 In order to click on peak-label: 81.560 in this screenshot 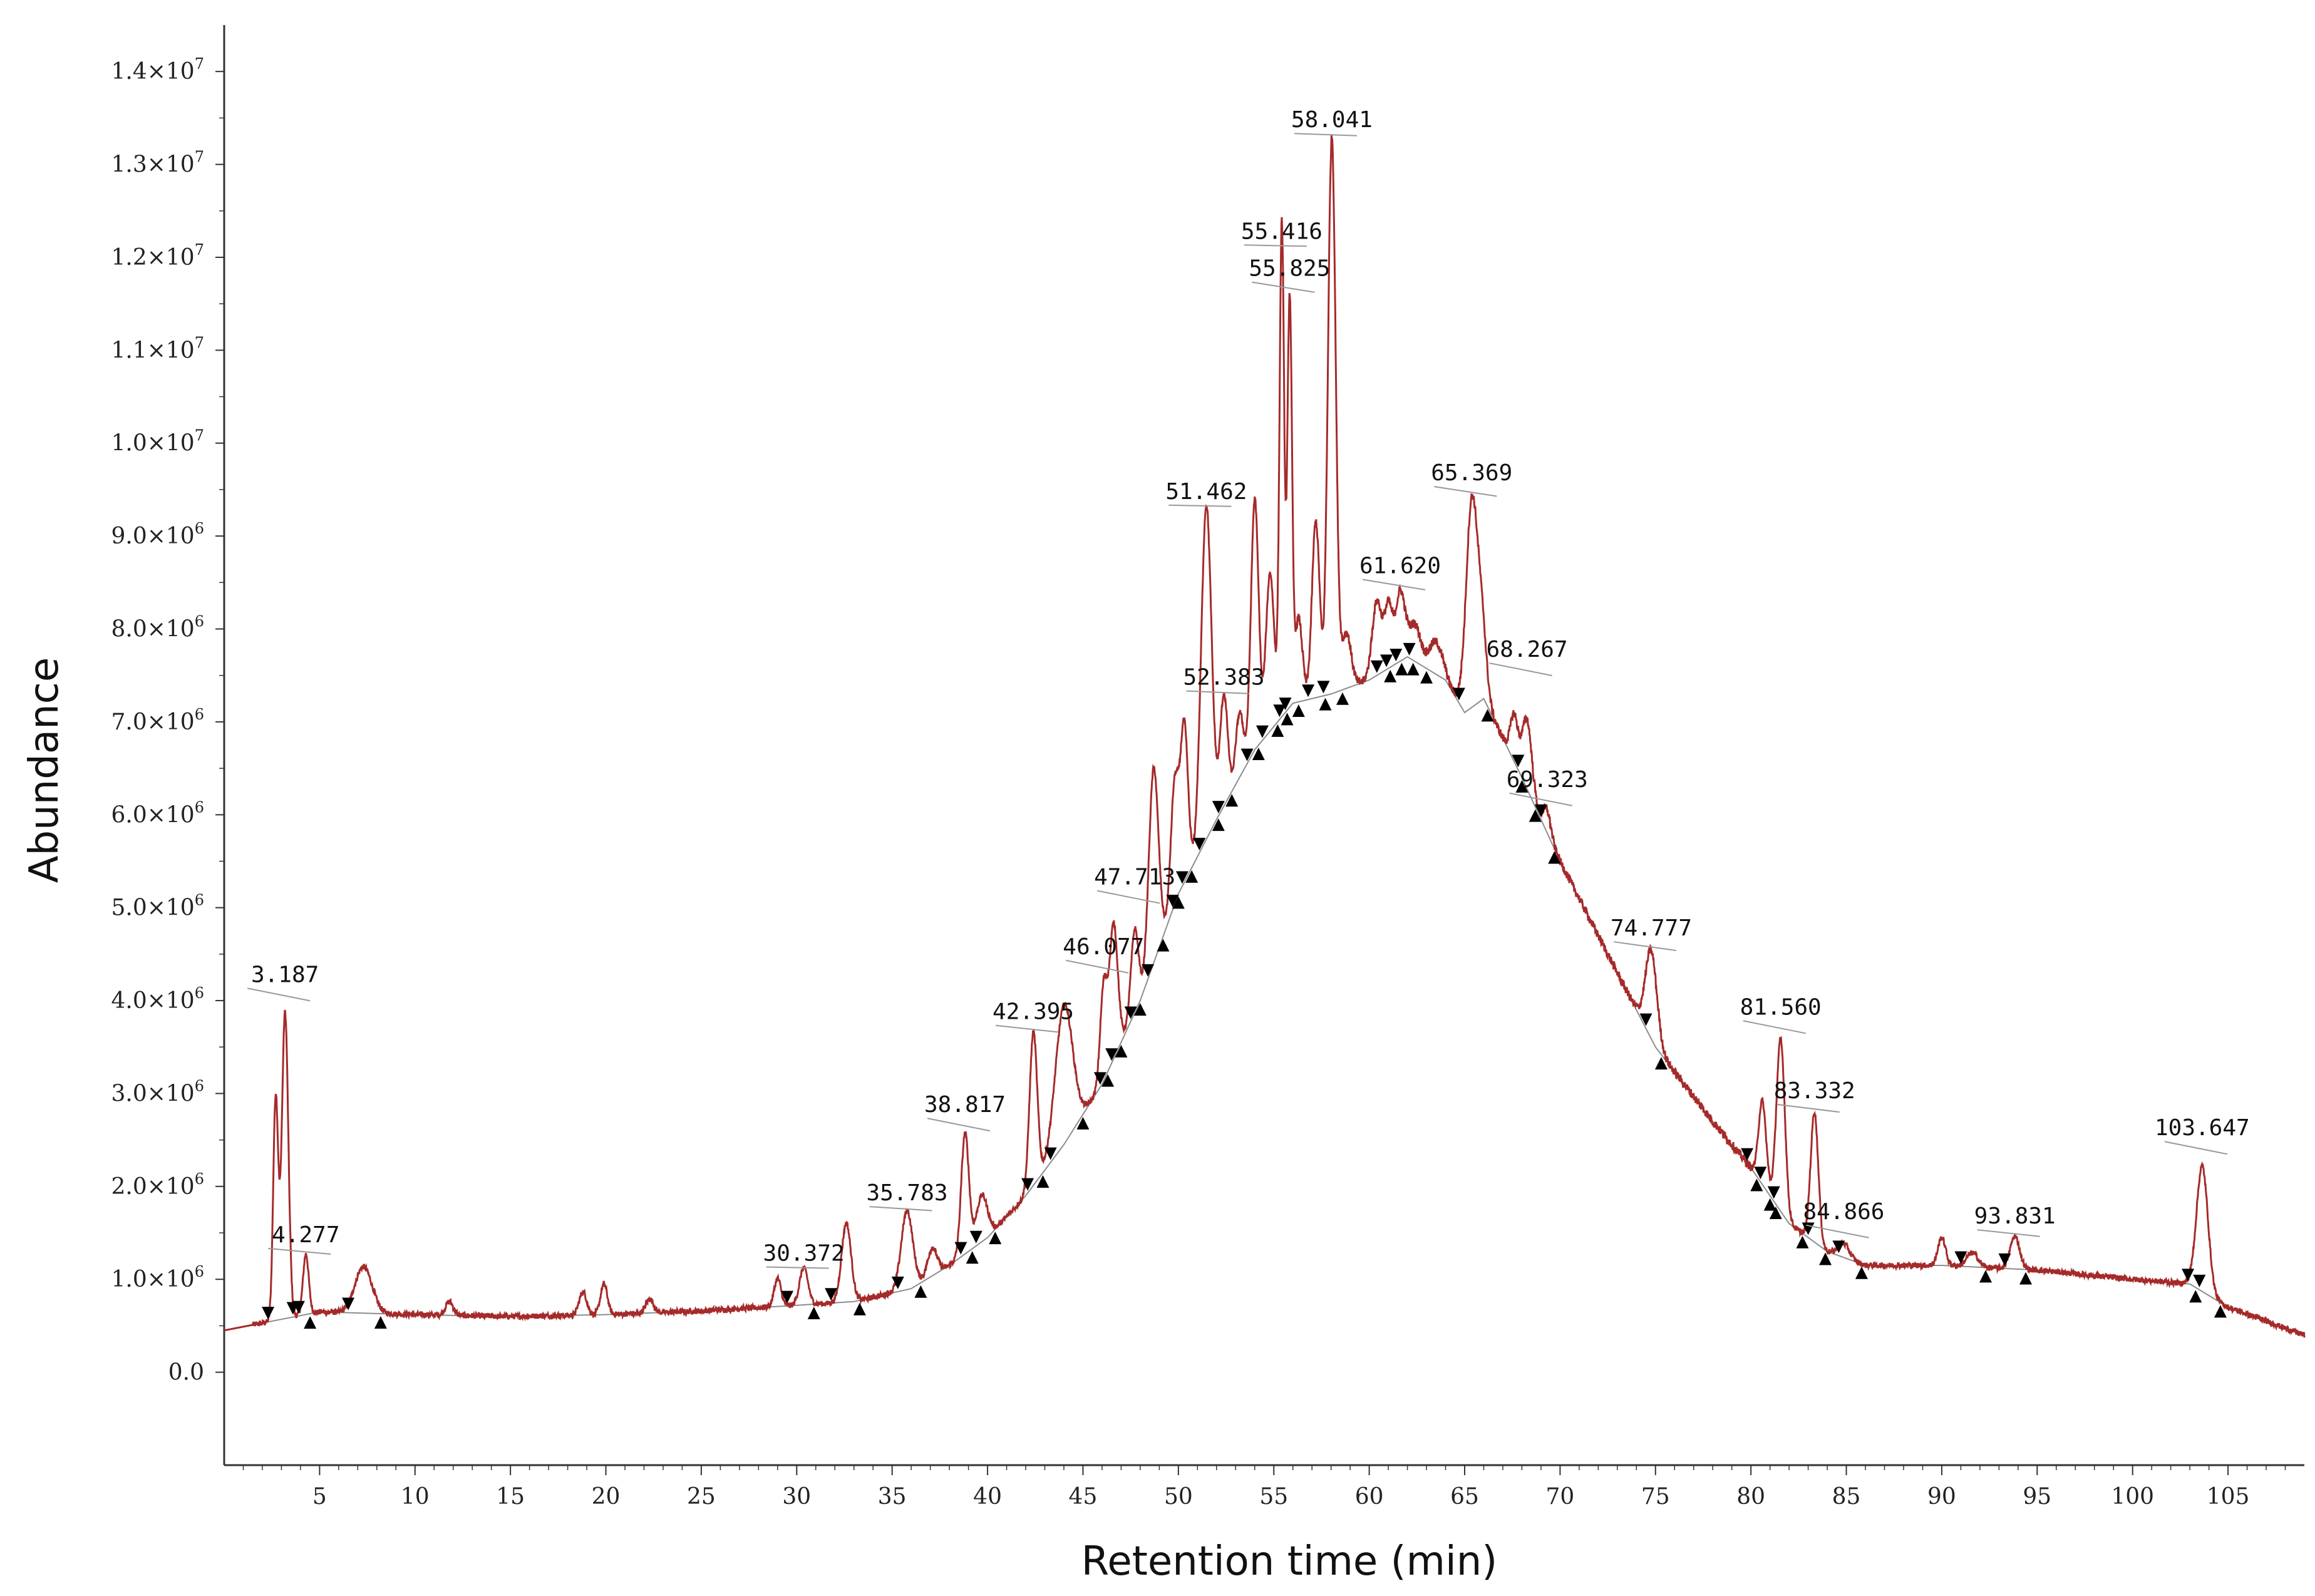, I will do `click(1781, 1007)`.